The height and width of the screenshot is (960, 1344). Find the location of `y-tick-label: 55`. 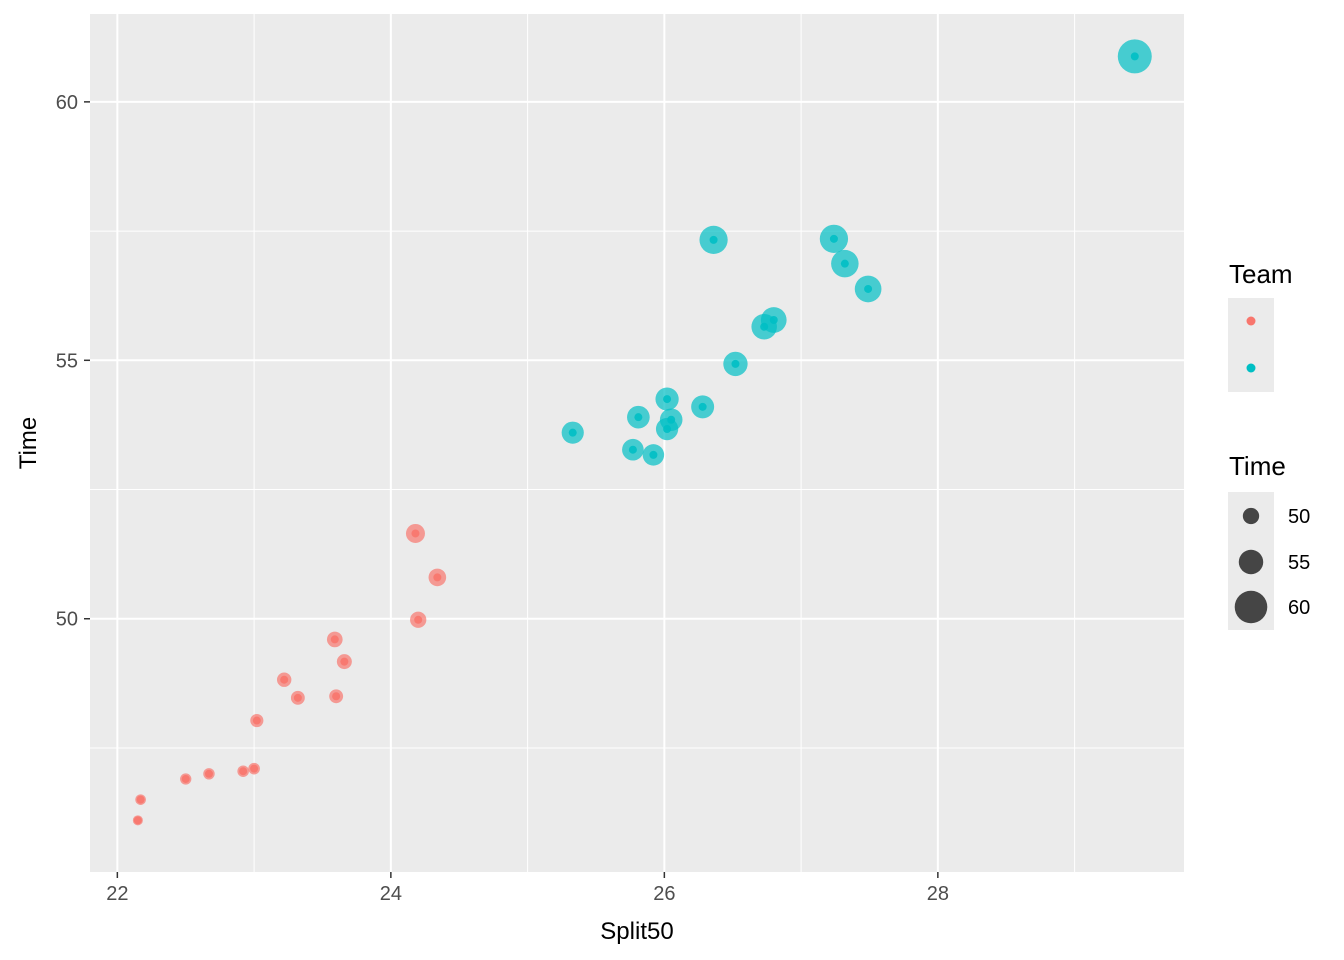

y-tick-label: 55 is located at coordinates (67, 361).